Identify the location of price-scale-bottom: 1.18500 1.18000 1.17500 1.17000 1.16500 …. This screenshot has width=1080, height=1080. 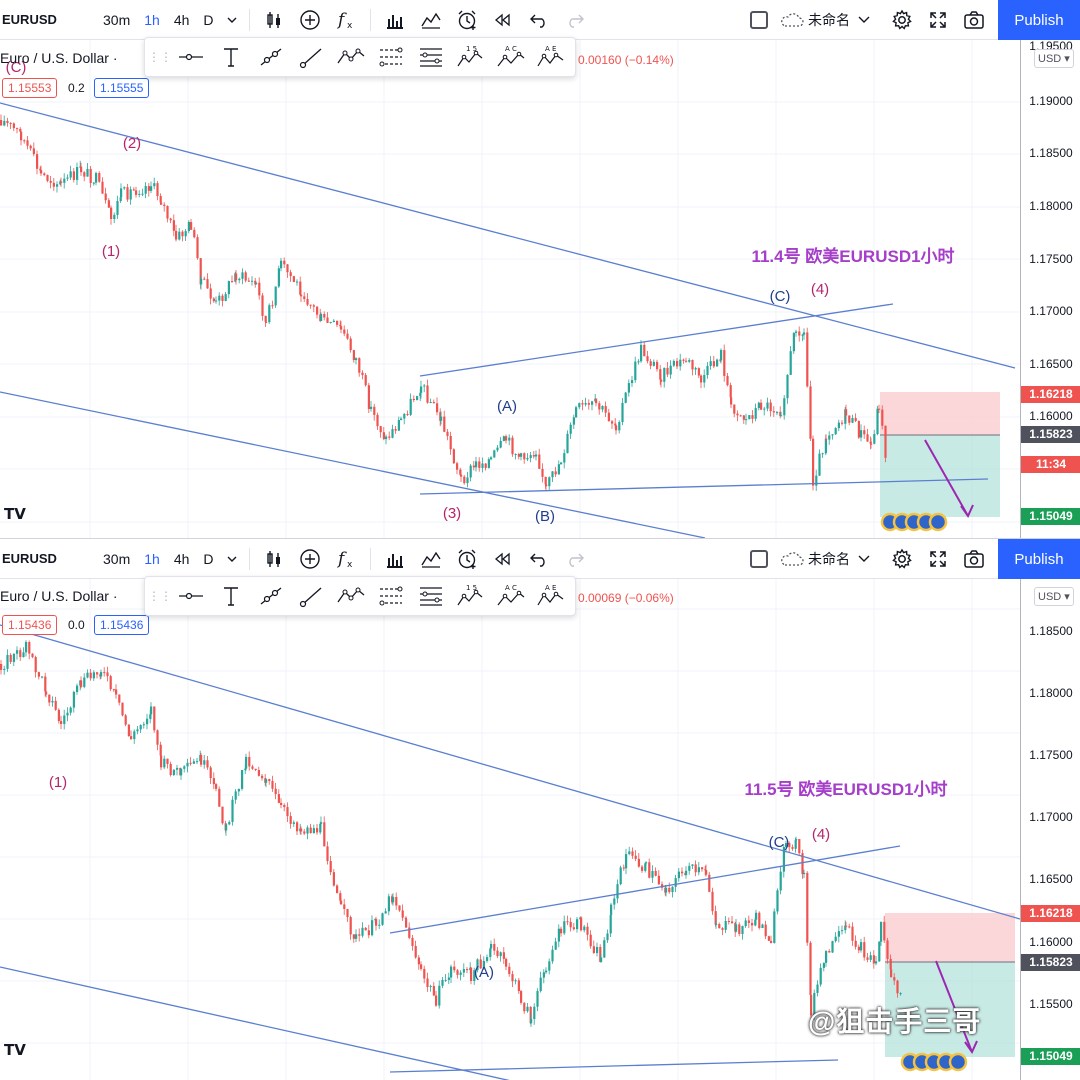
(1050, 829).